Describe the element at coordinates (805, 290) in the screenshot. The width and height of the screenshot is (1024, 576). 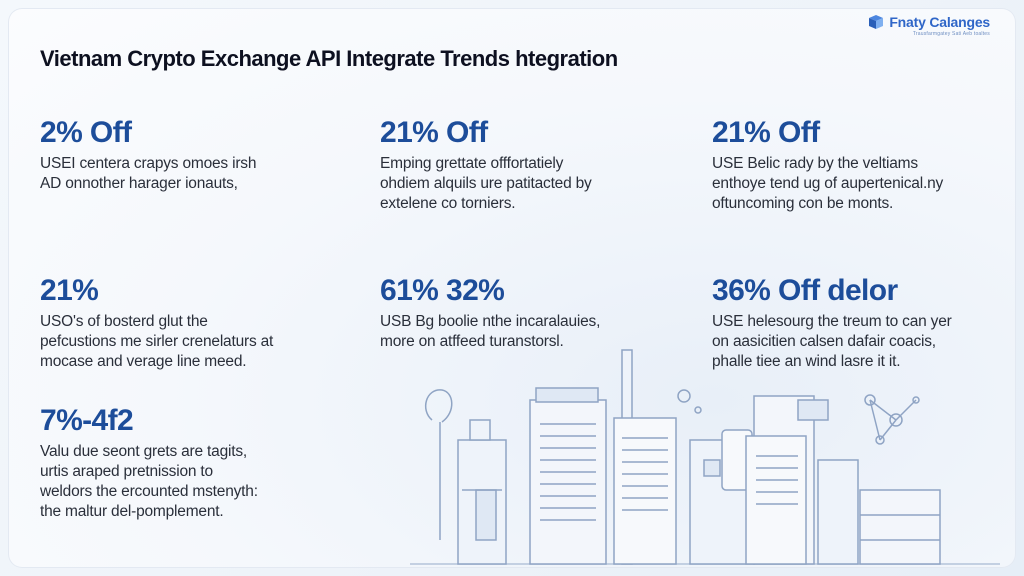
I see `stat-value: 36% Off delor` at that location.